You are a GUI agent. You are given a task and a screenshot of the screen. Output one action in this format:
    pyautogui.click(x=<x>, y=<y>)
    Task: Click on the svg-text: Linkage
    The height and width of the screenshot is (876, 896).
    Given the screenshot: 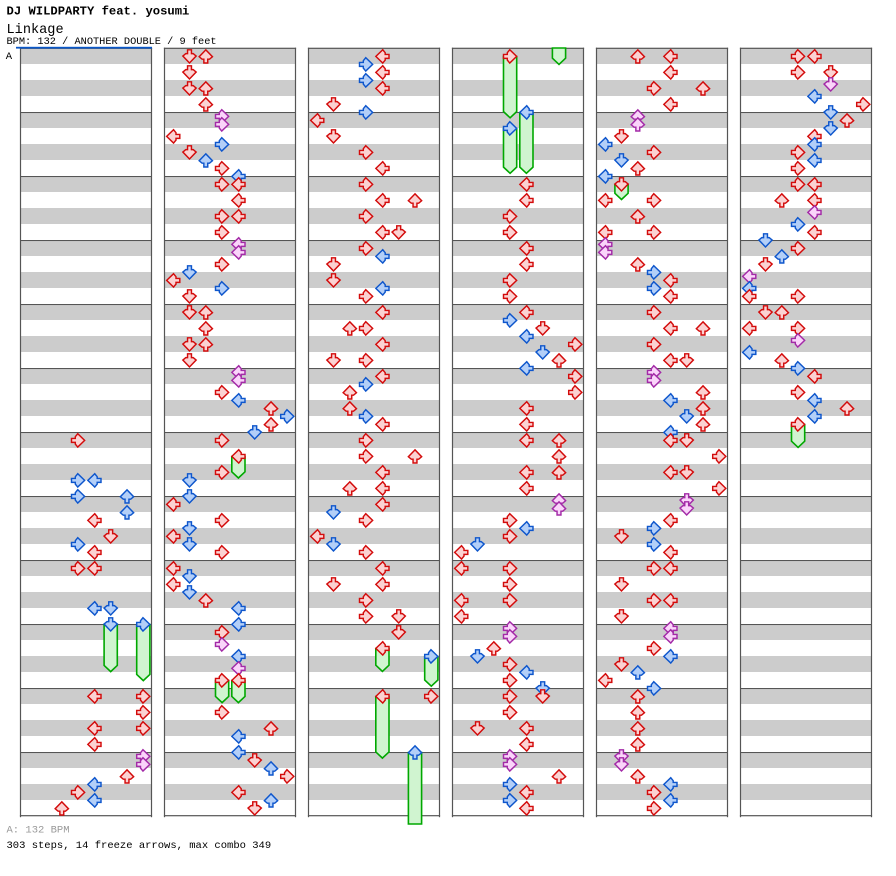 What is the action you would take?
    pyautogui.click(x=35, y=30)
    